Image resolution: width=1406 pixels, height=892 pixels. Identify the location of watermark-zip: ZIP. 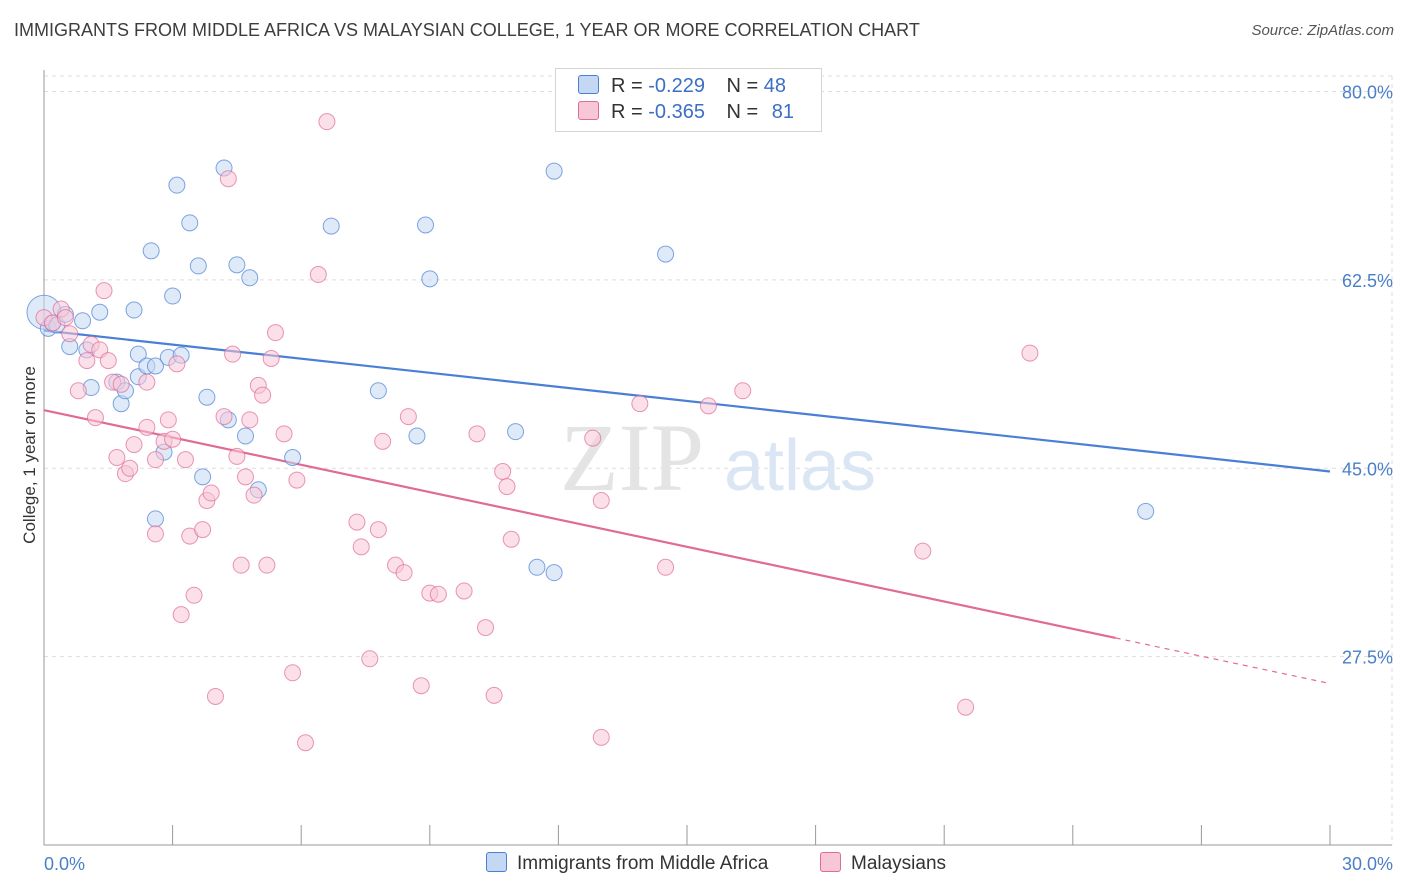
(632, 457).